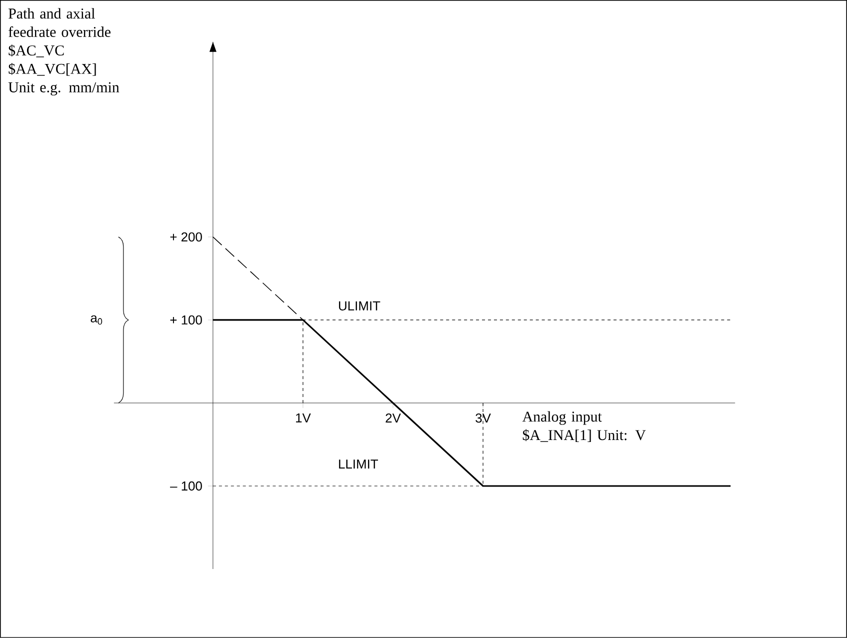 The height and width of the screenshot is (638, 847). Describe the element at coordinates (359, 305) in the screenshot. I see `ref-line-label: ULIMIT` at that location.